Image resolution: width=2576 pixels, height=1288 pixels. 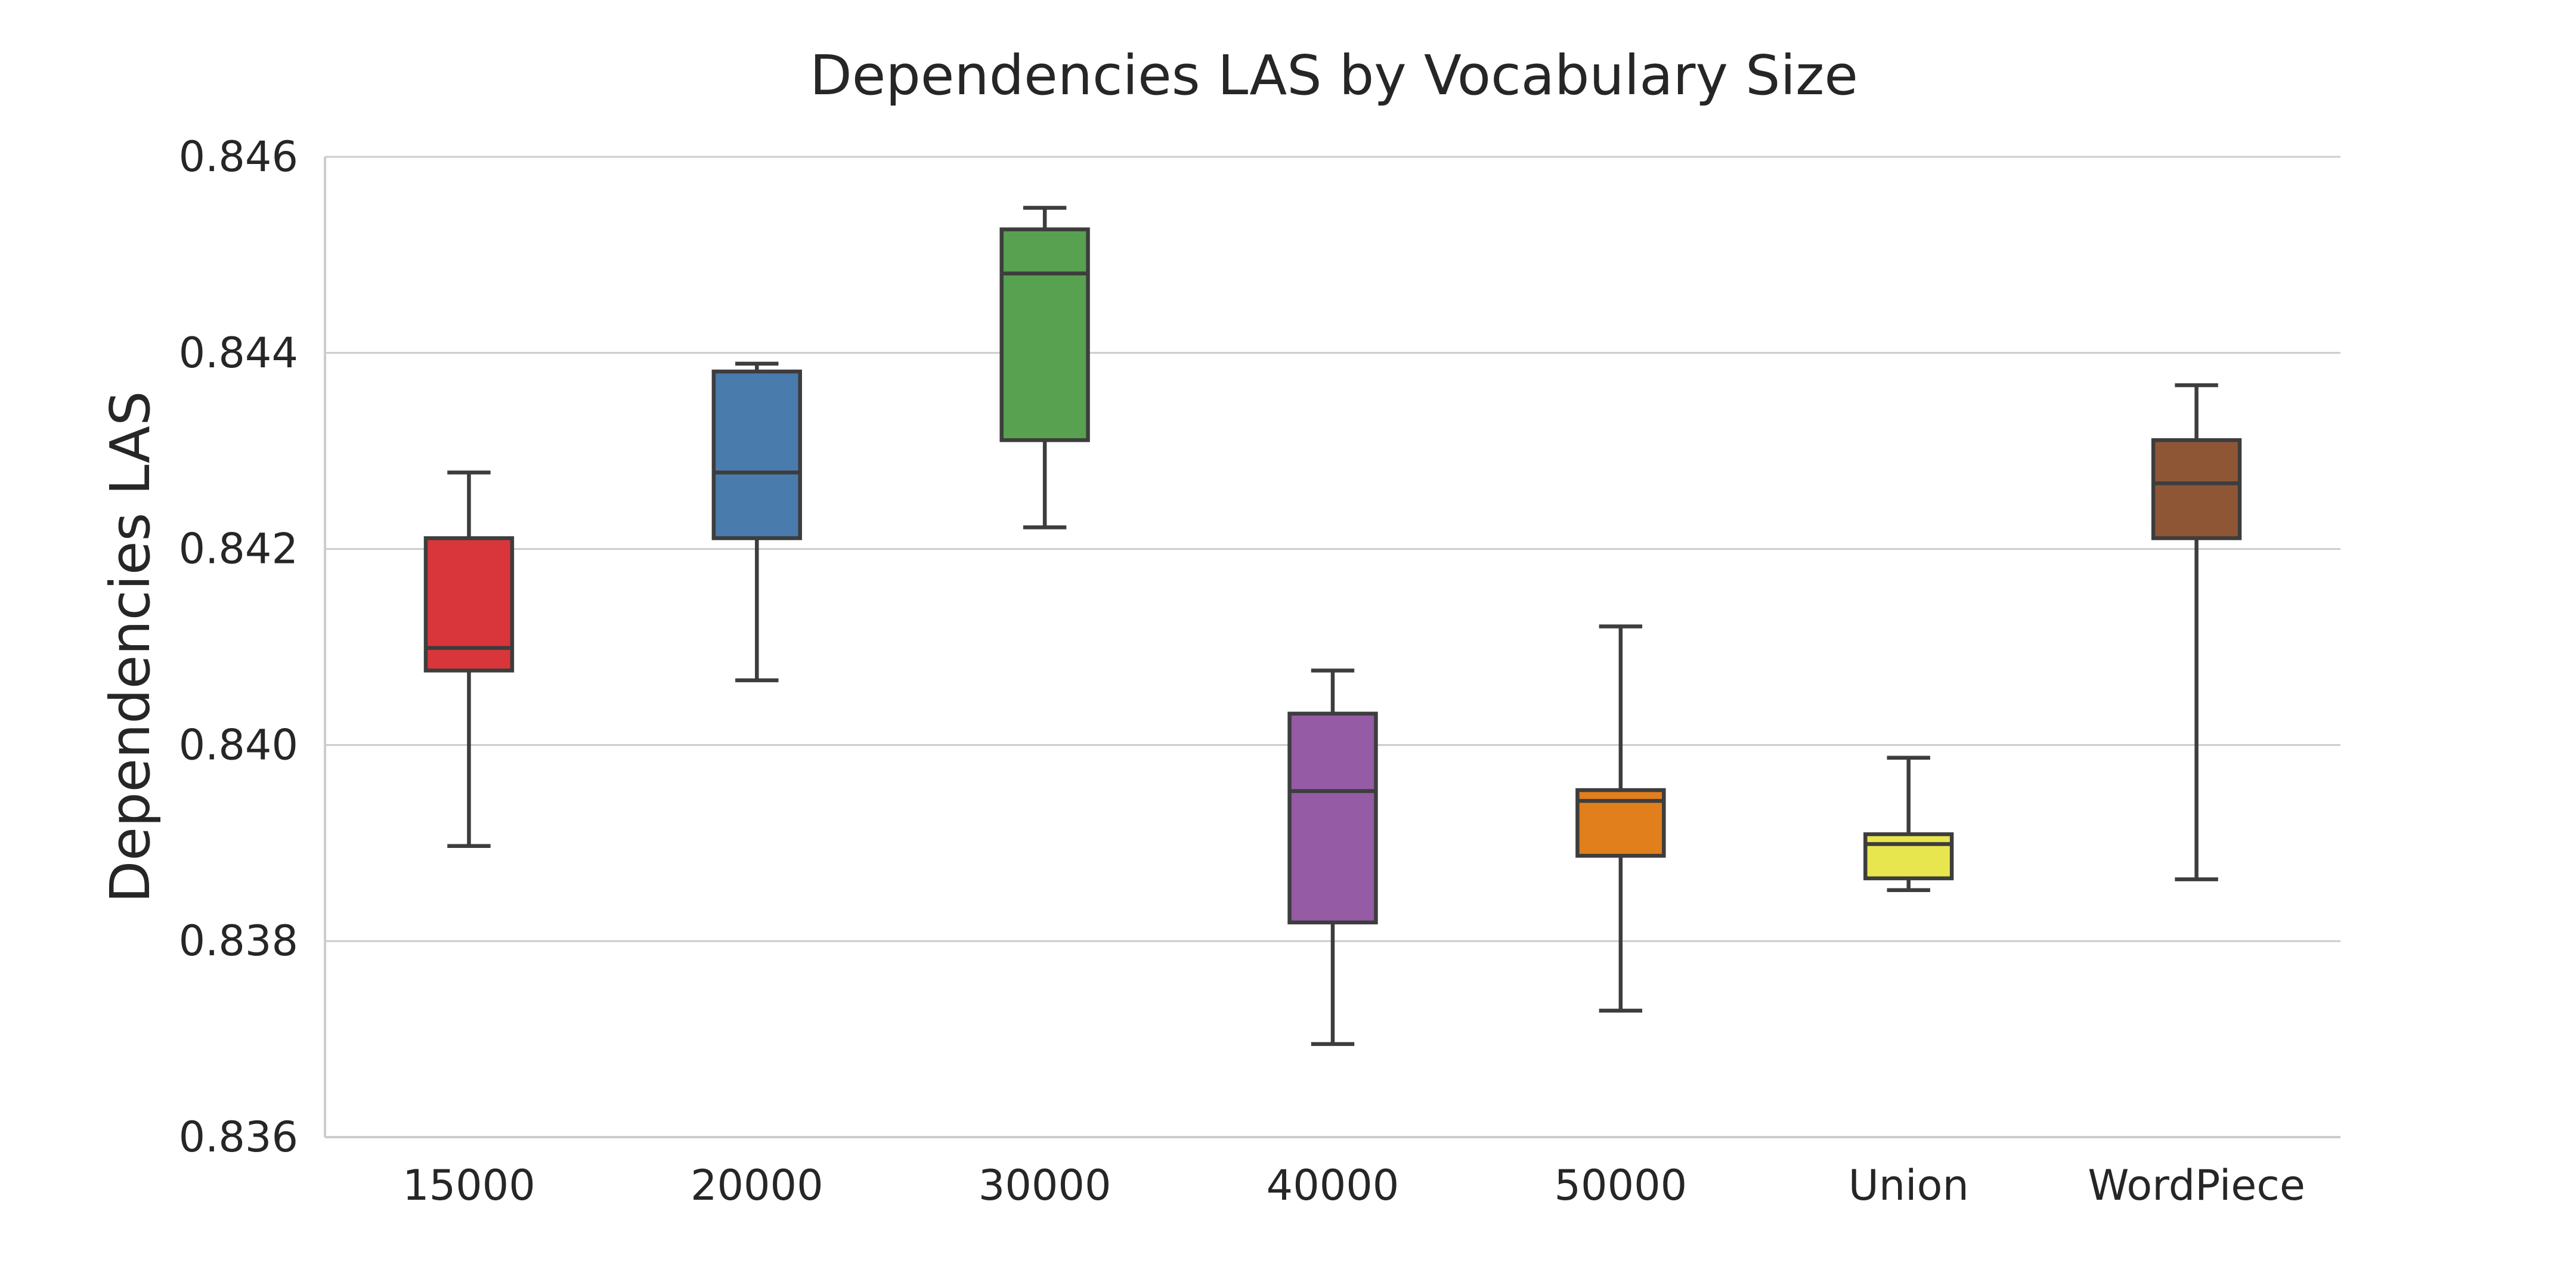 What do you see at coordinates (239, 647) in the screenshot?
I see `y-tick-labels: 0.836 0.838 0.840 0.842 0.844 0.846` at bounding box center [239, 647].